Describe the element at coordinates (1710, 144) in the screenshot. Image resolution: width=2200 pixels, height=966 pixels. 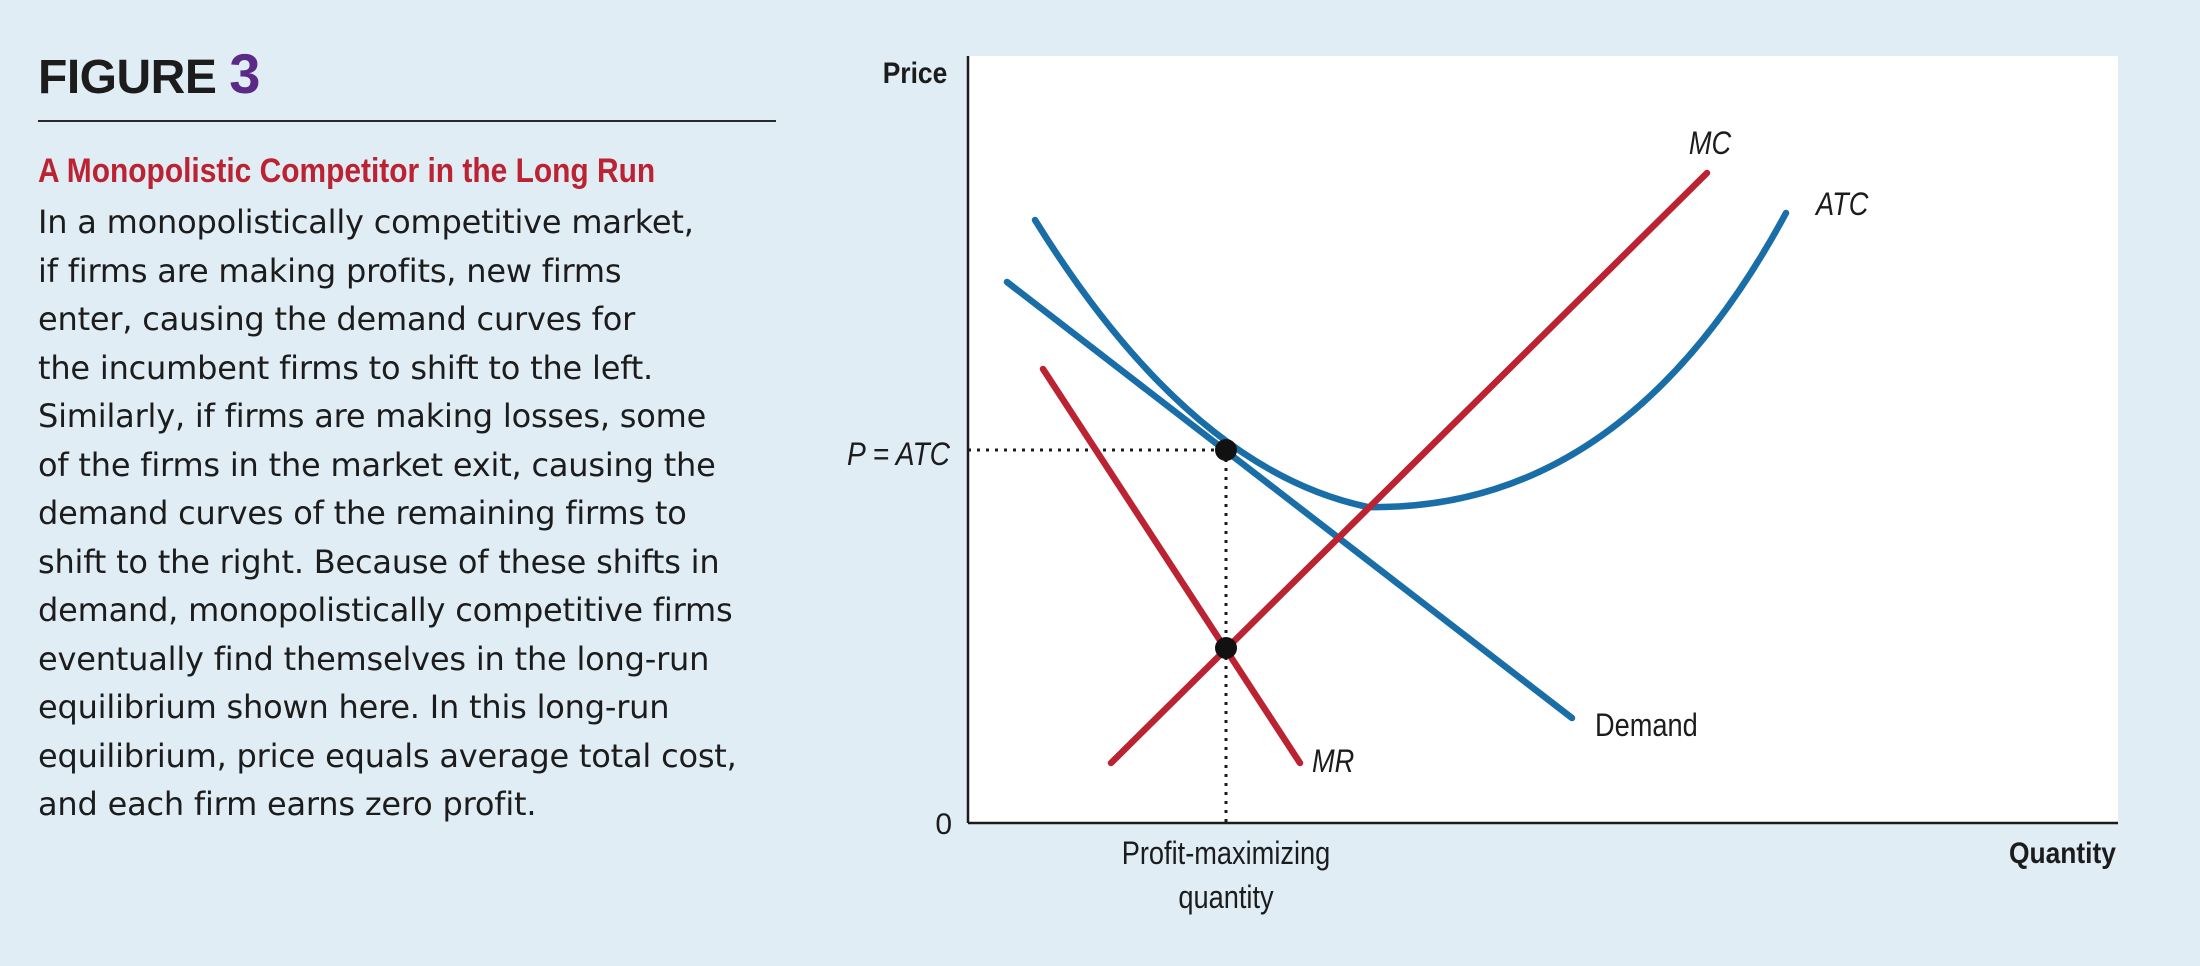
I see `mc-label: MC` at that location.